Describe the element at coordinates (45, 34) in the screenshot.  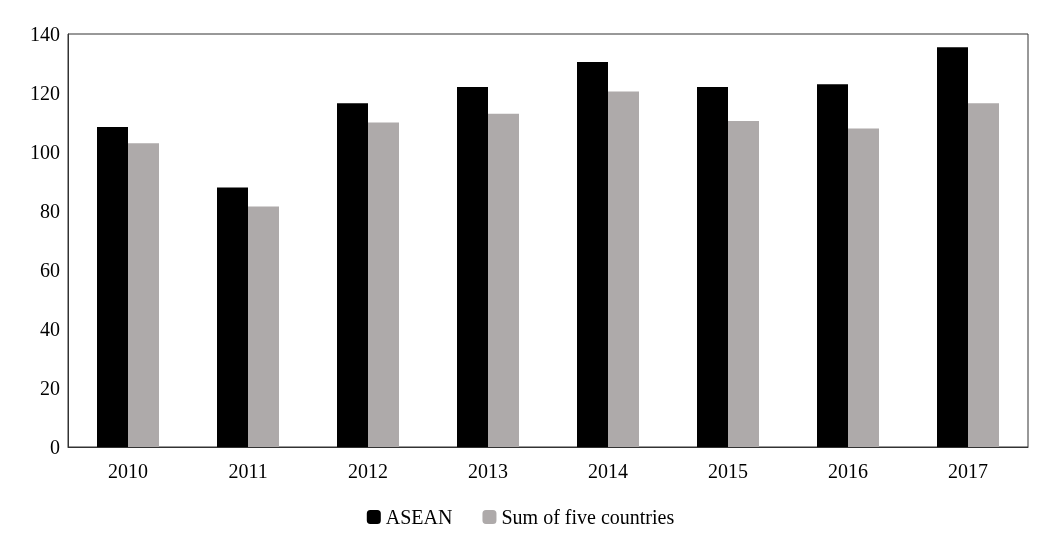
I see `y-tick-label: 140` at that location.